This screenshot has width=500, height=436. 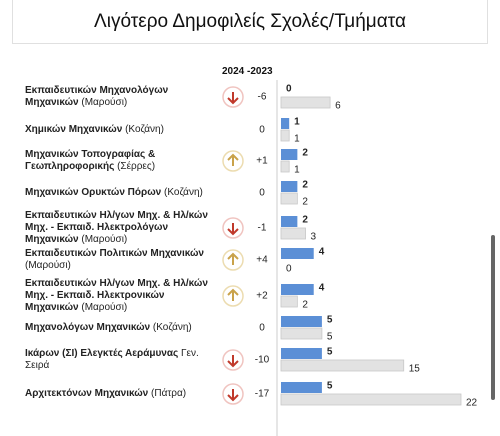 What do you see at coordinates (262, 260) in the screenshot?
I see `change: +4` at bounding box center [262, 260].